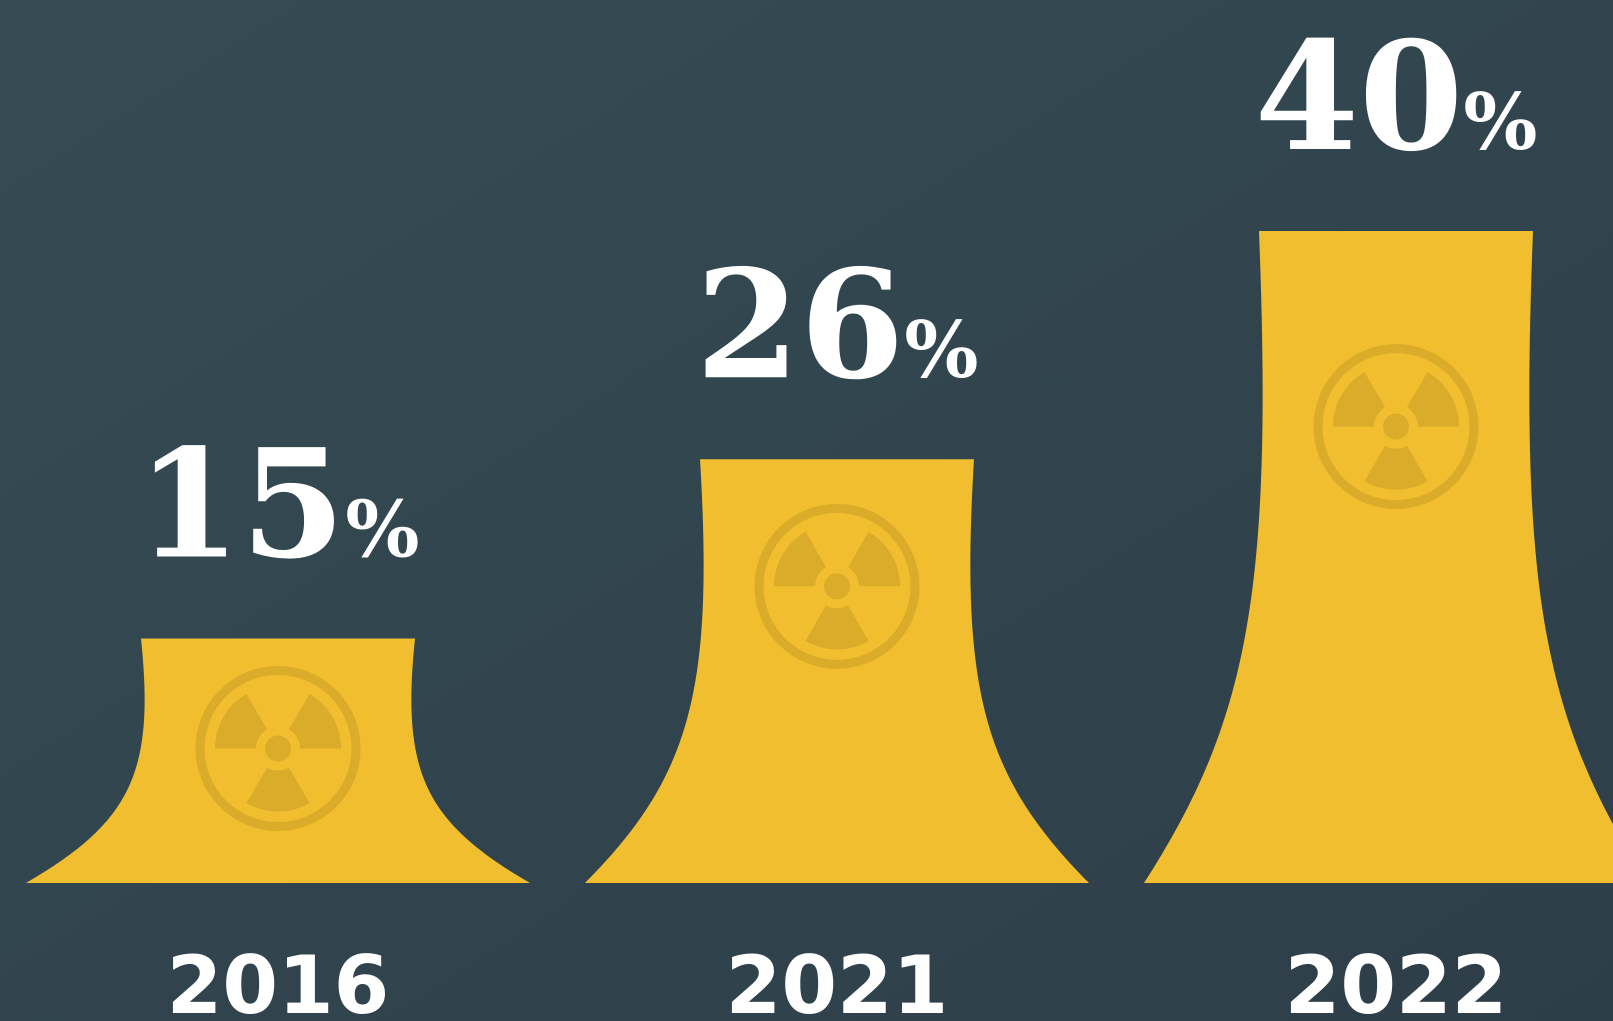  I want to click on value-label: 40%, so click(1396, 97).